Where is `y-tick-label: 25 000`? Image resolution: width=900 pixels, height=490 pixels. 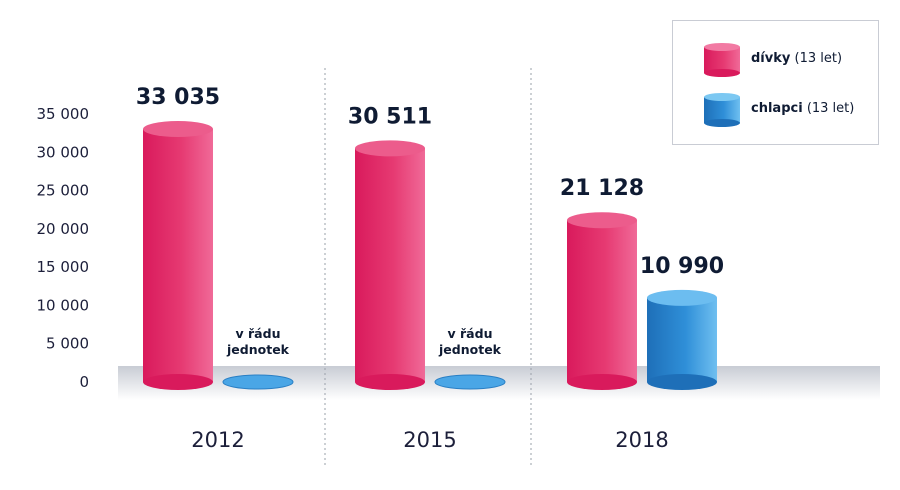 y-tick-label: 25 000 is located at coordinates (63, 191).